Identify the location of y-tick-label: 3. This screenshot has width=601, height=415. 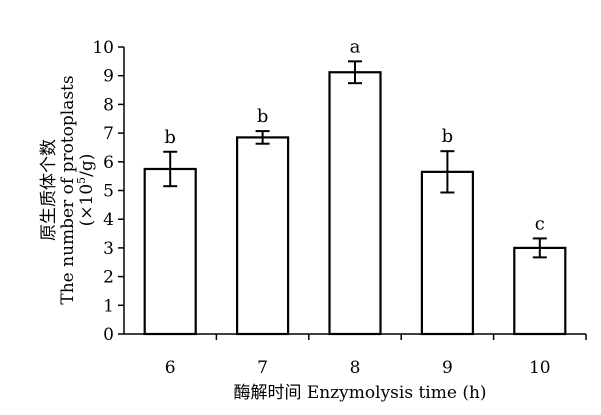
(108, 249).